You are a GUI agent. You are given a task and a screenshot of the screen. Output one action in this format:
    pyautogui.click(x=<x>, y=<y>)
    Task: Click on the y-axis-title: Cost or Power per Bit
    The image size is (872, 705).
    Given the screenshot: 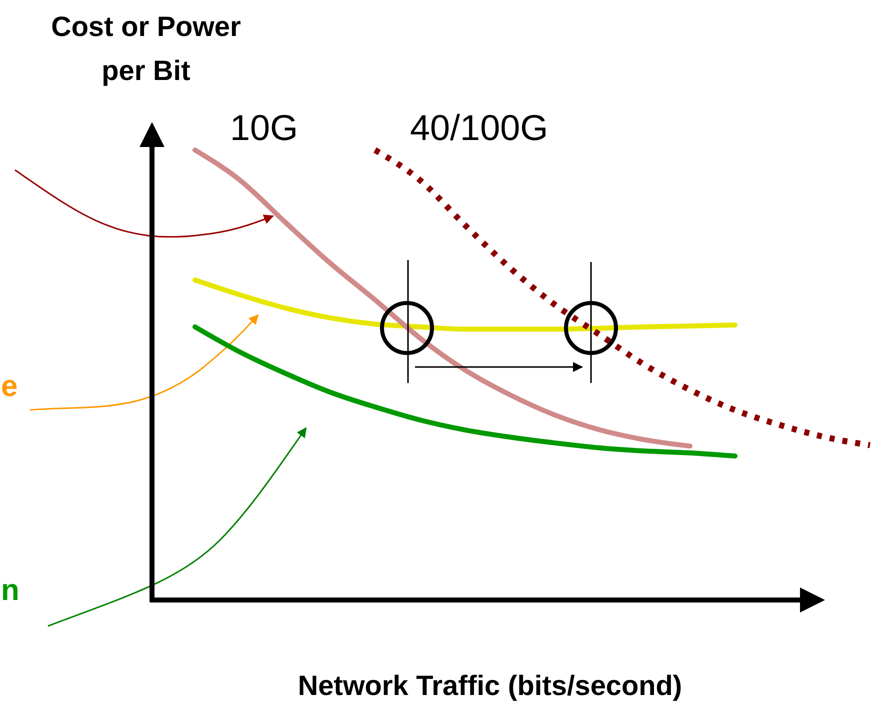 What is the action you would take?
    pyautogui.click(x=146, y=48)
    